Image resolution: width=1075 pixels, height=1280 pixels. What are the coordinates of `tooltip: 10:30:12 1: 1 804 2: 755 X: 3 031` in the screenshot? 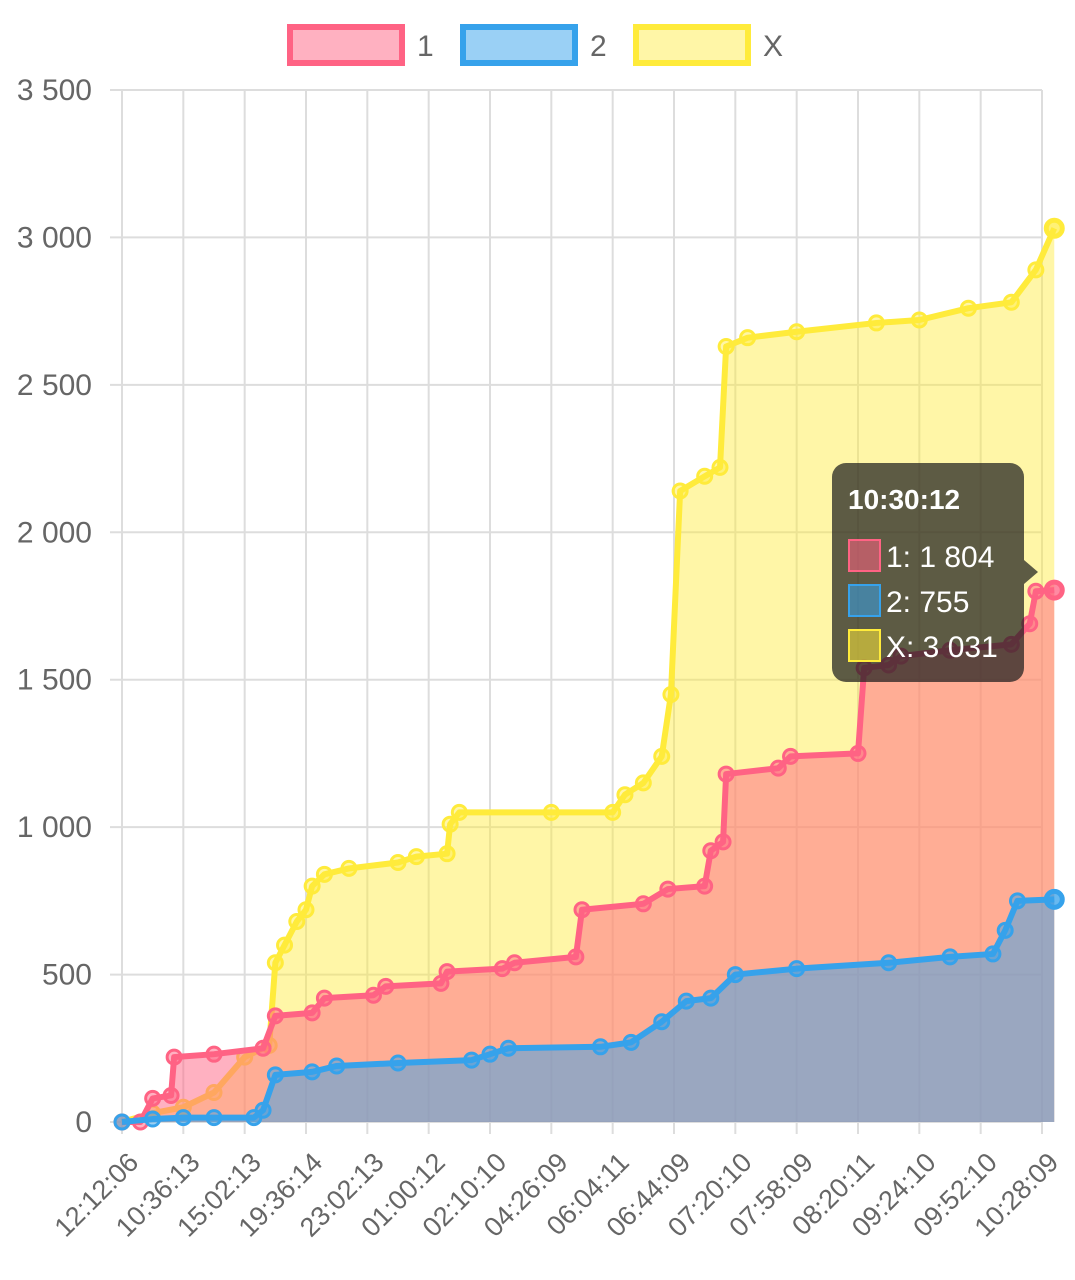 It's located at (935, 572).